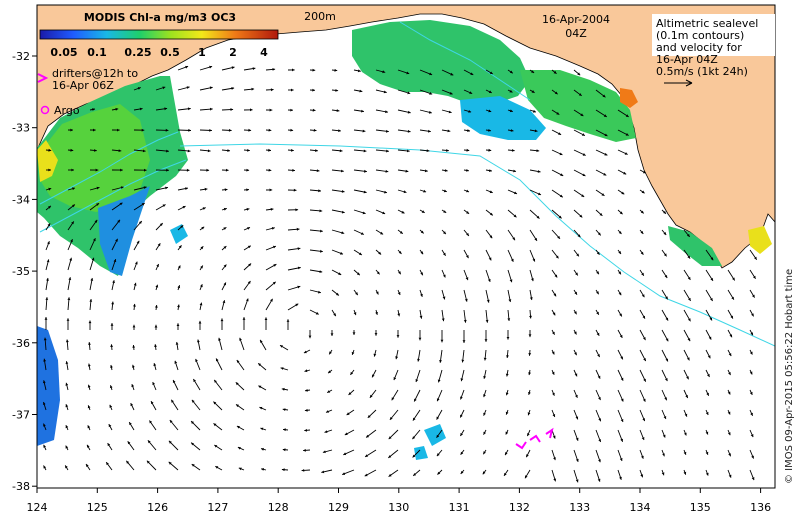 The width and height of the screenshot is (800, 520). Describe the element at coordinates (21, 343) in the screenshot. I see `y-tick-label: -36` at that location.